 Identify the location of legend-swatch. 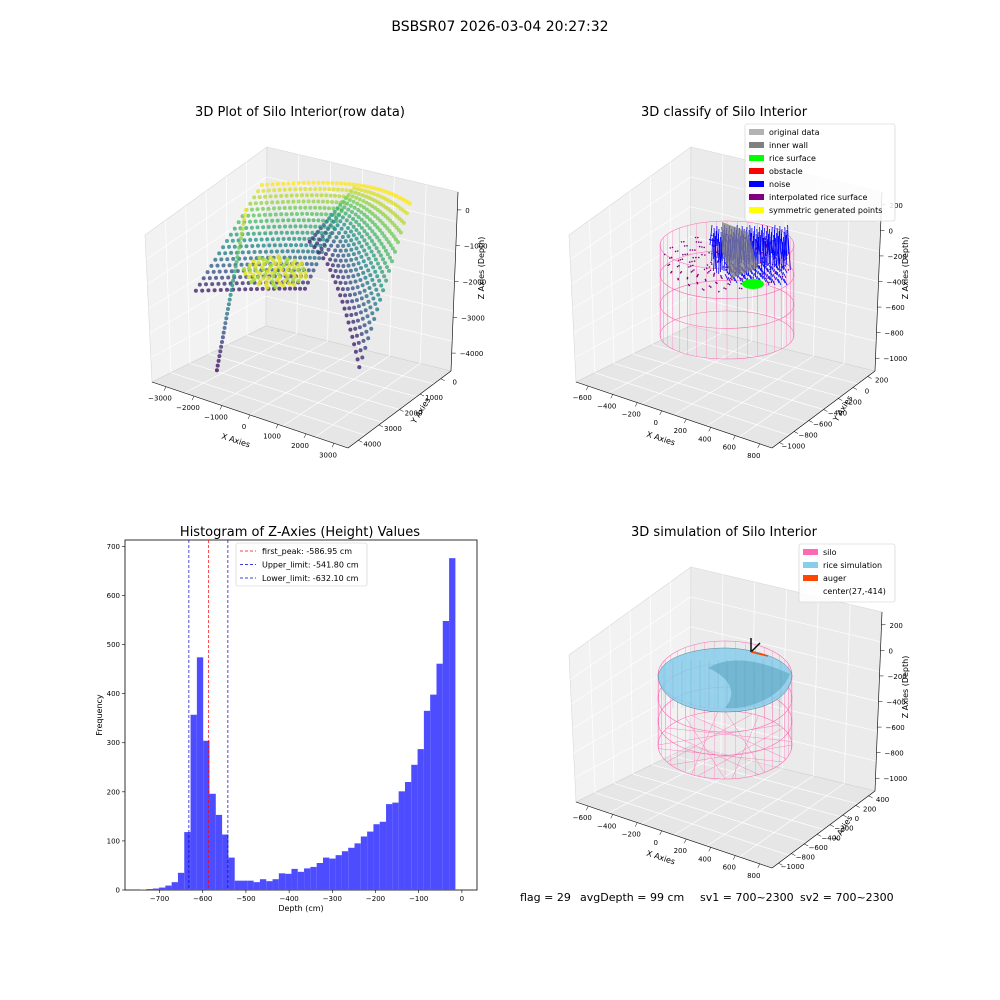
(756, 132).